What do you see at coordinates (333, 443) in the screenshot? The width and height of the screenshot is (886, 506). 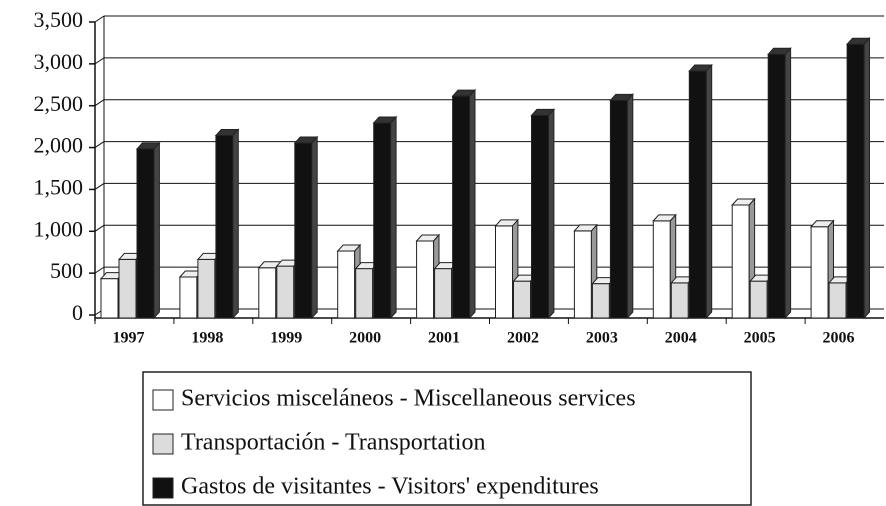 I see `legend-label: Transportación - Transportation` at bounding box center [333, 443].